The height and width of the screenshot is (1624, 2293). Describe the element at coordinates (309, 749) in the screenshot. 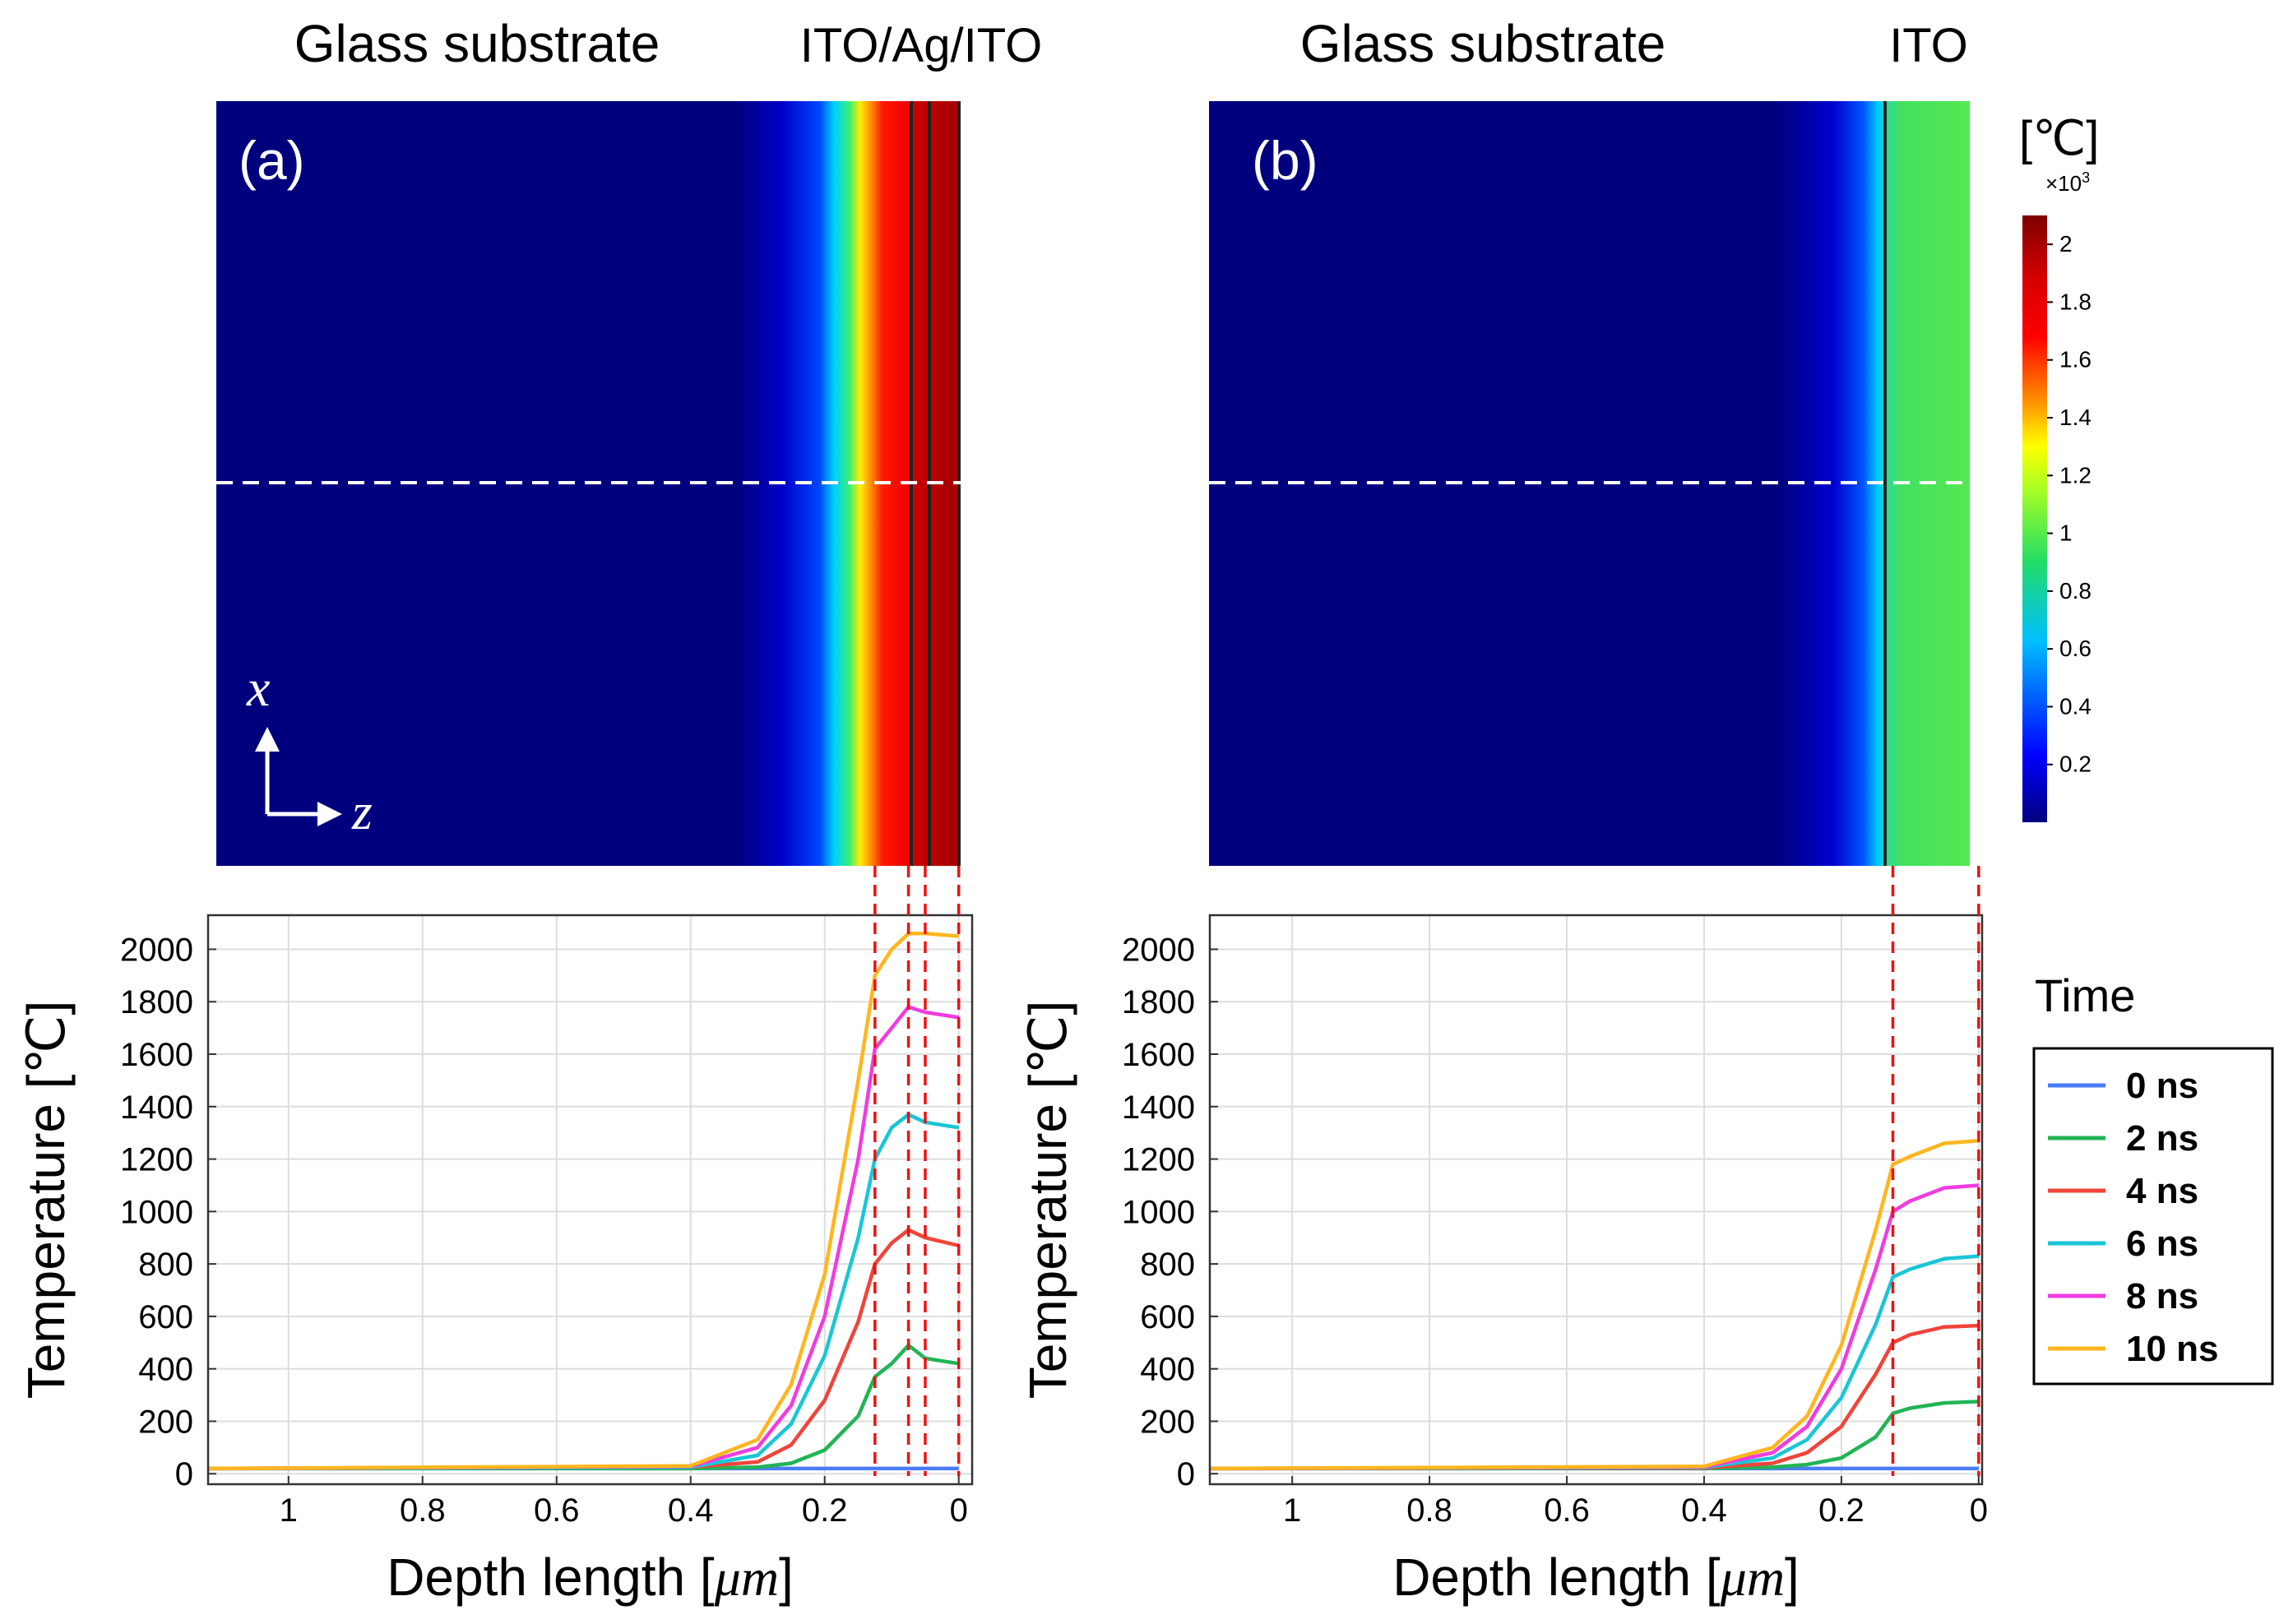

I see `axes-icon: x z` at that location.